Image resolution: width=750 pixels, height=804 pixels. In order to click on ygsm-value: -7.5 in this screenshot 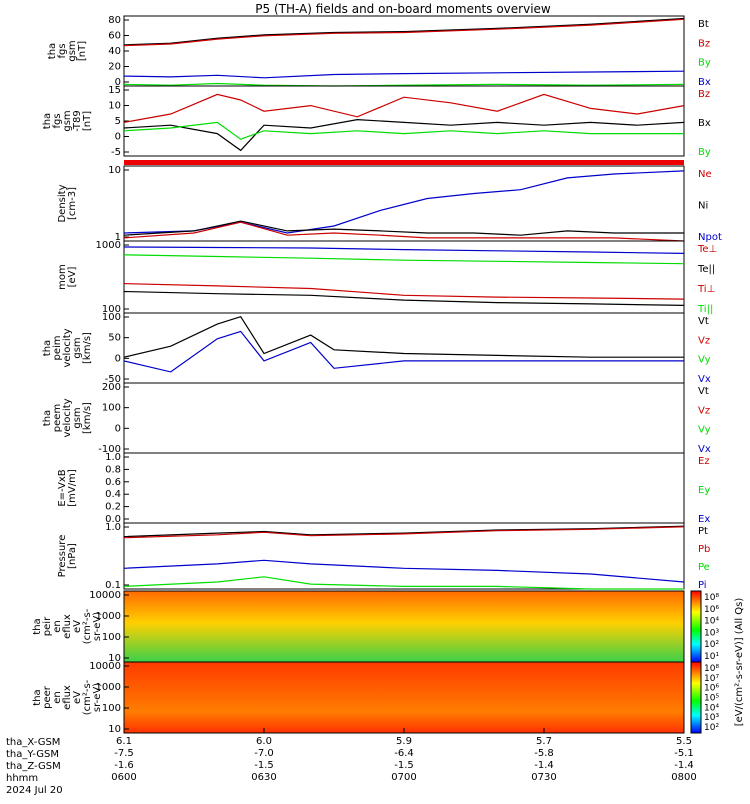, I will do `click(124, 753)`.